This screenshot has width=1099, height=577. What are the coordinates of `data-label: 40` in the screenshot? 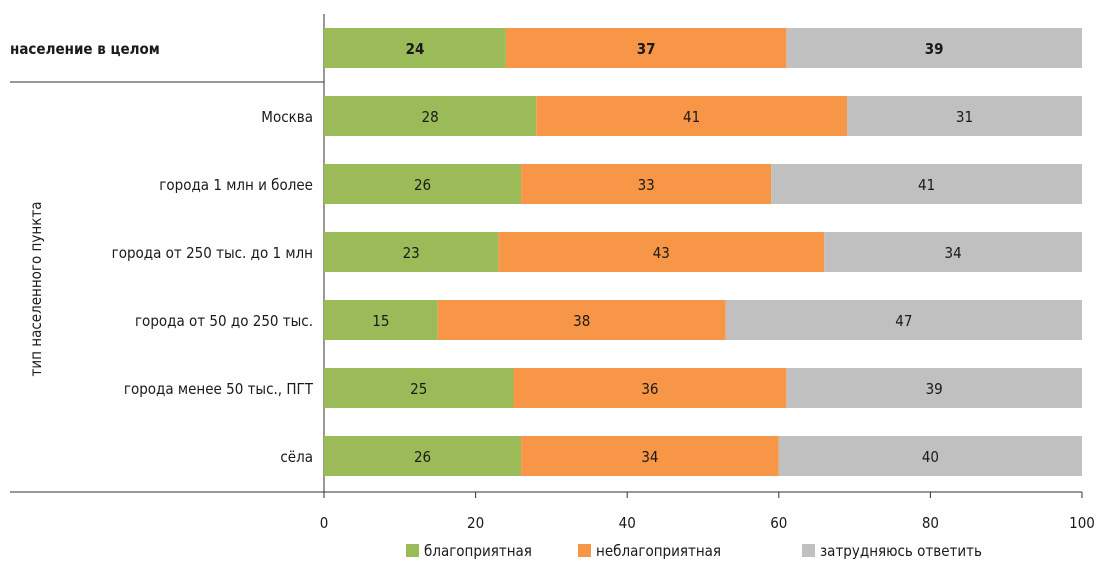 It's located at (930, 457).